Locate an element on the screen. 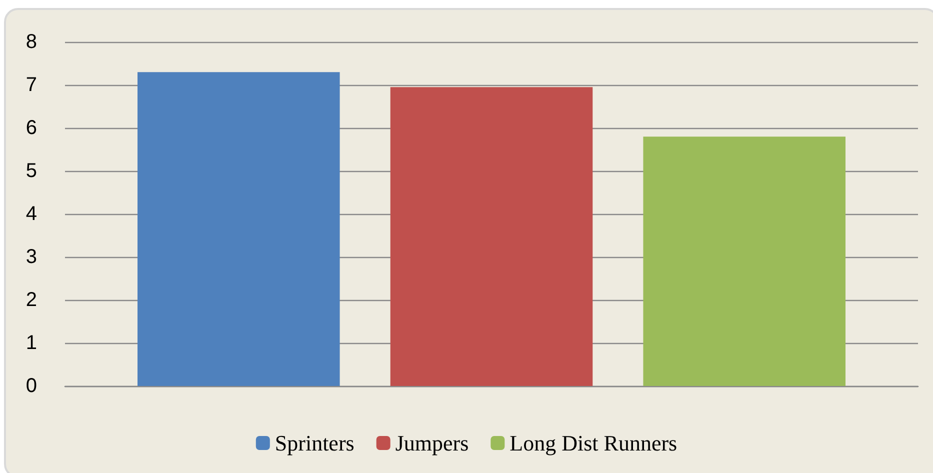  y-tick-label: 5 is located at coordinates (31, 171).